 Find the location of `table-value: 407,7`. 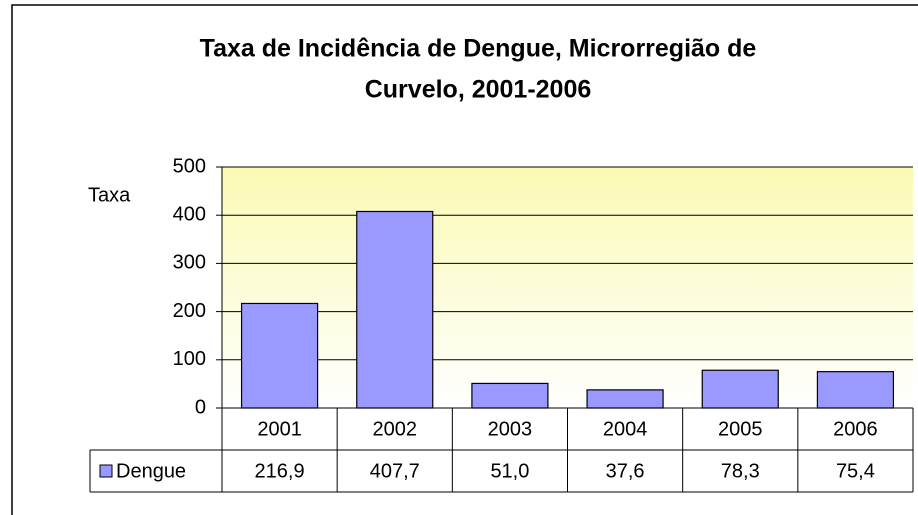

table-value: 407,7 is located at coordinates (395, 471).